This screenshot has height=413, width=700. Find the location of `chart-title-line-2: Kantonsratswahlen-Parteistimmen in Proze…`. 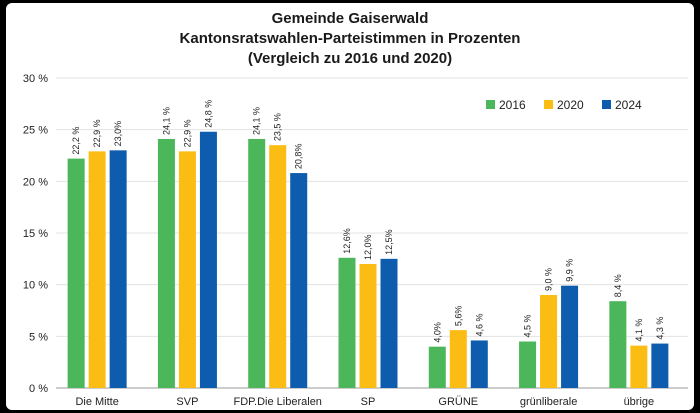

chart-title-line-2: Kantonsratswahlen-Parteistimmen in Proze… is located at coordinates (350, 38).